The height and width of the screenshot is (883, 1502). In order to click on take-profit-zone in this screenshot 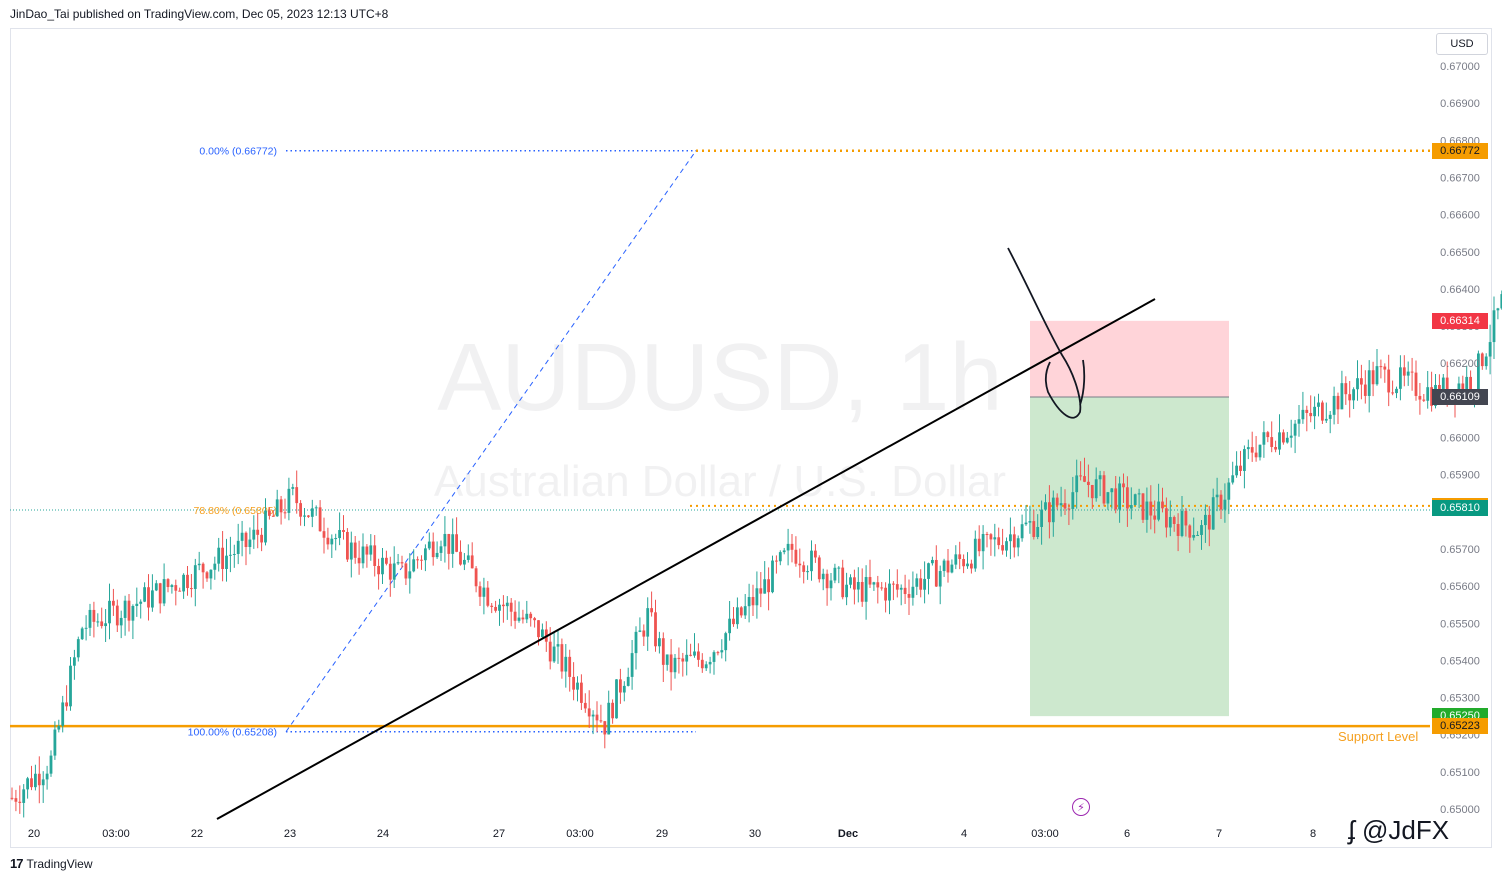, I will do `click(1129, 557)`.